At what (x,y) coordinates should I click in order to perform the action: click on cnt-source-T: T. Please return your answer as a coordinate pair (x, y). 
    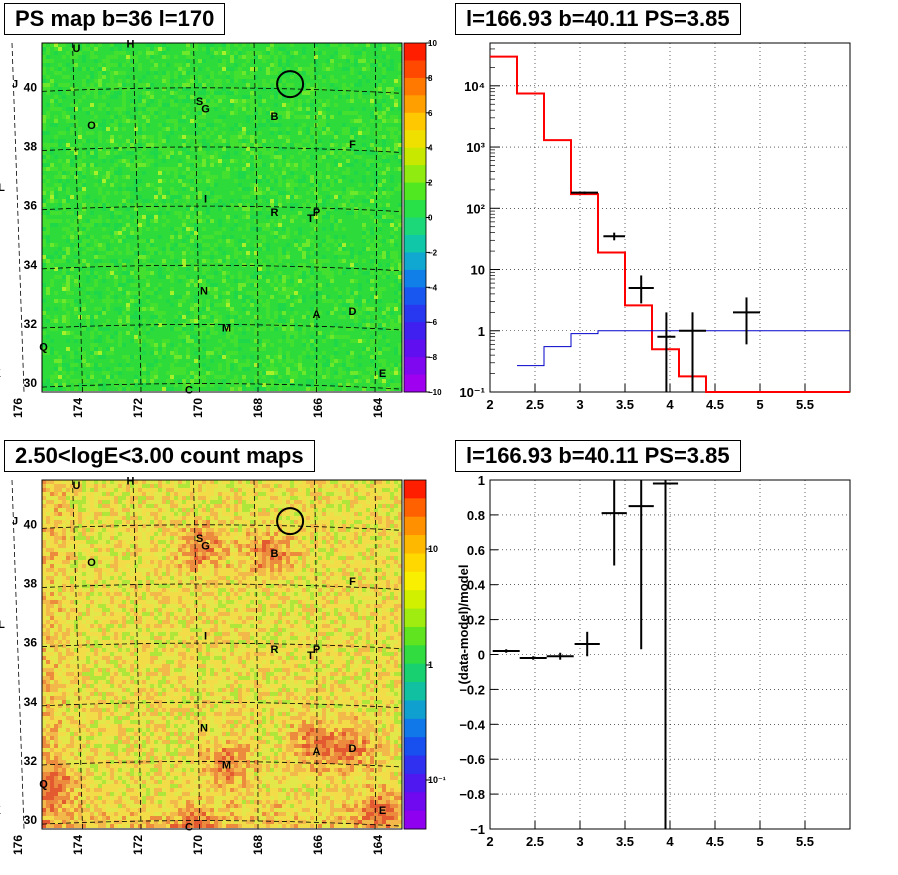
    Looking at the image, I should click on (310, 656).